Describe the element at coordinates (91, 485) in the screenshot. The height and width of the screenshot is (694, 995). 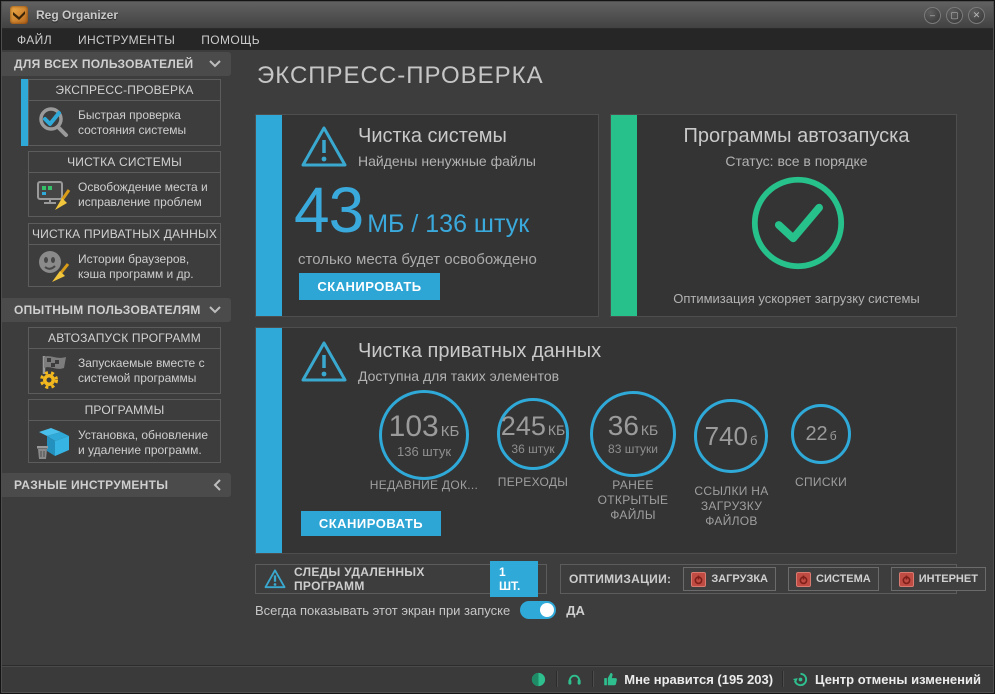
I see `sidebar-group-label: РАЗНЫЕ ИНСТРУМЕНТЫ` at that location.